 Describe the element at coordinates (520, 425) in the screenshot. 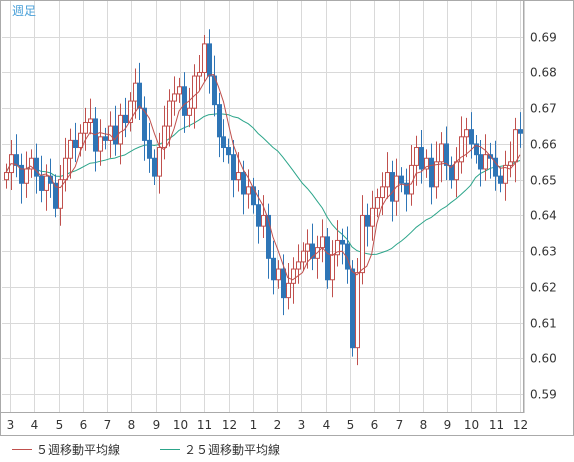

I see `x-tick-label: 12` at that location.